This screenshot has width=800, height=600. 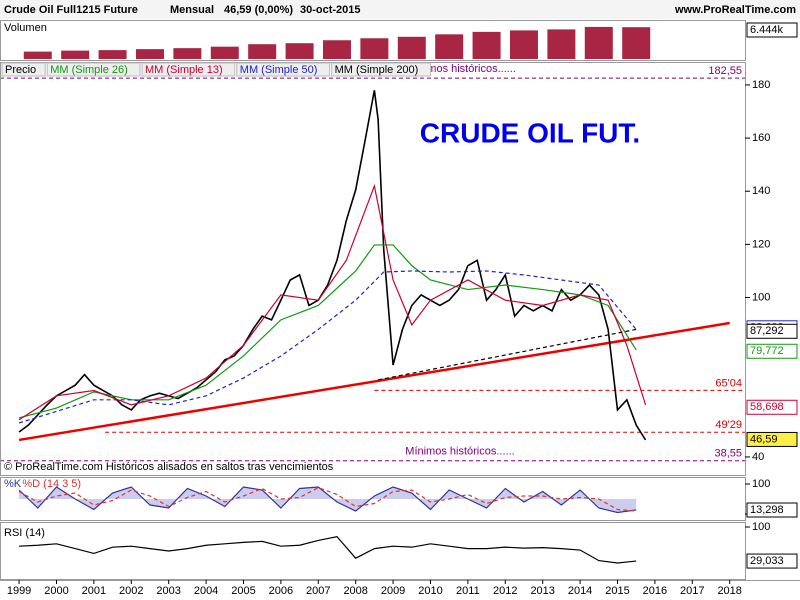 What do you see at coordinates (19, 591) in the screenshot?
I see `x-tick-label: 1999` at bounding box center [19, 591].